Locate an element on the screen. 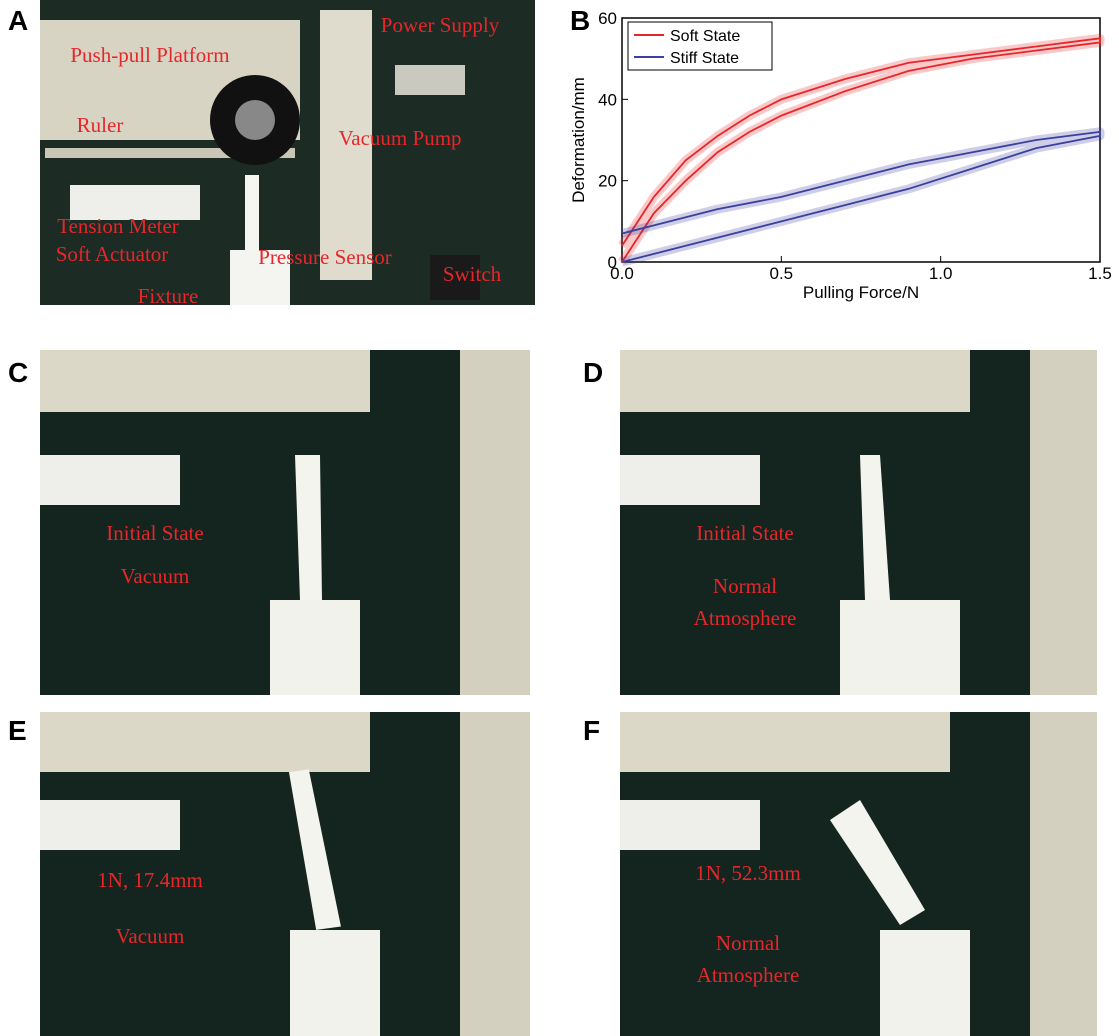 The image size is (1119, 1036). photo-annotation: Vacuum Pump is located at coordinates (399, 138).